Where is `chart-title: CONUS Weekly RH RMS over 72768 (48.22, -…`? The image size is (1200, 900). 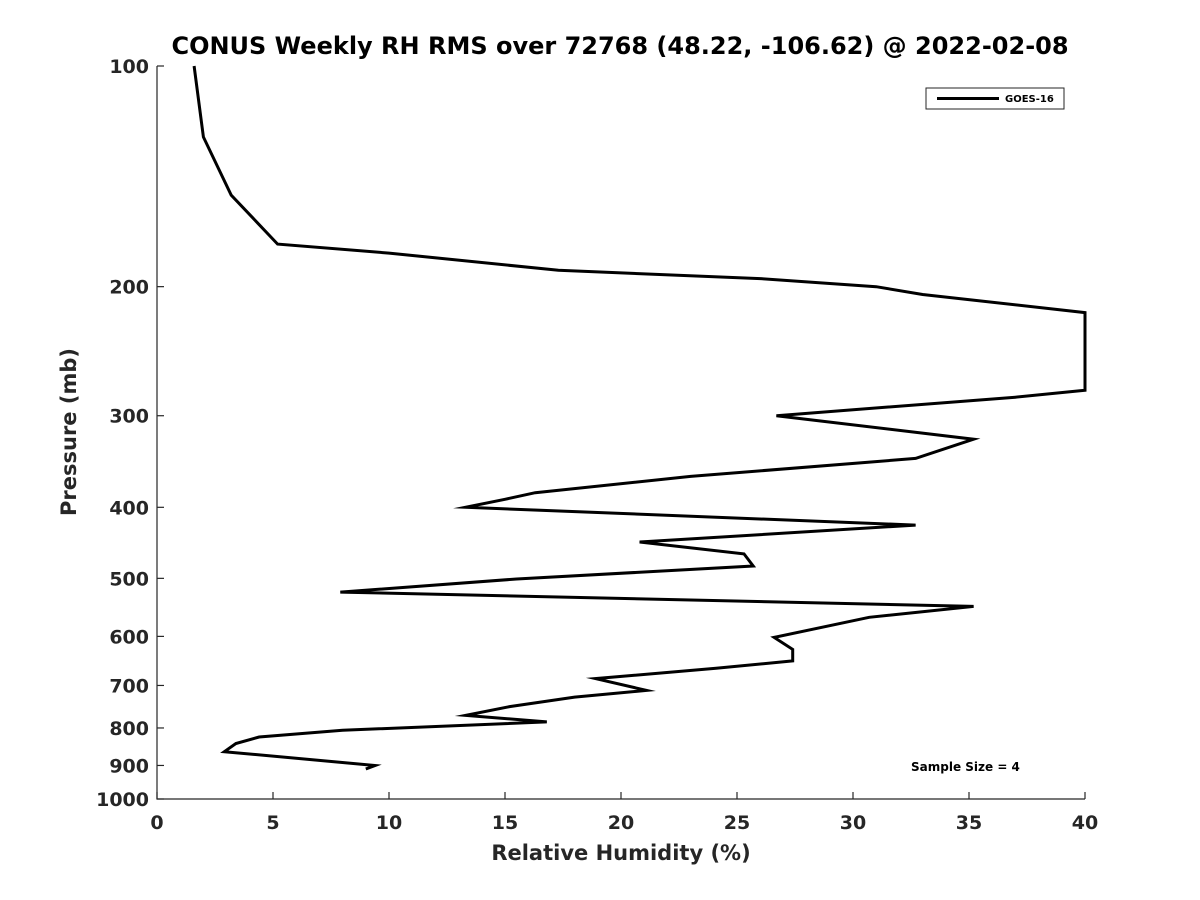
chart-title: CONUS Weekly RH RMS over 72768 (48.22, -… is located at coordinates (619, 46).